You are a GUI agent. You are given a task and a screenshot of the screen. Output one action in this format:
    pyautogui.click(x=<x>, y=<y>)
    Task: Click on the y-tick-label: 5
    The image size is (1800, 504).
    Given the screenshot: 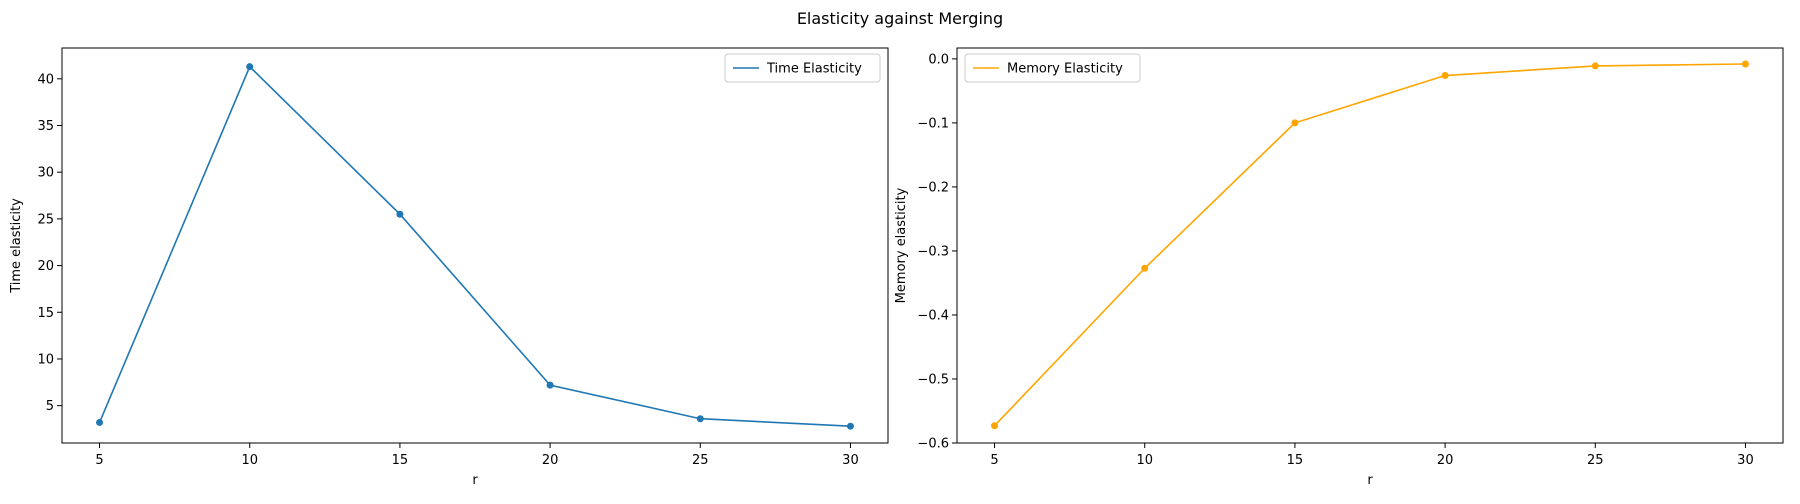 What is the action you would take?
    pyautogui.click(x=50, y=406)
    